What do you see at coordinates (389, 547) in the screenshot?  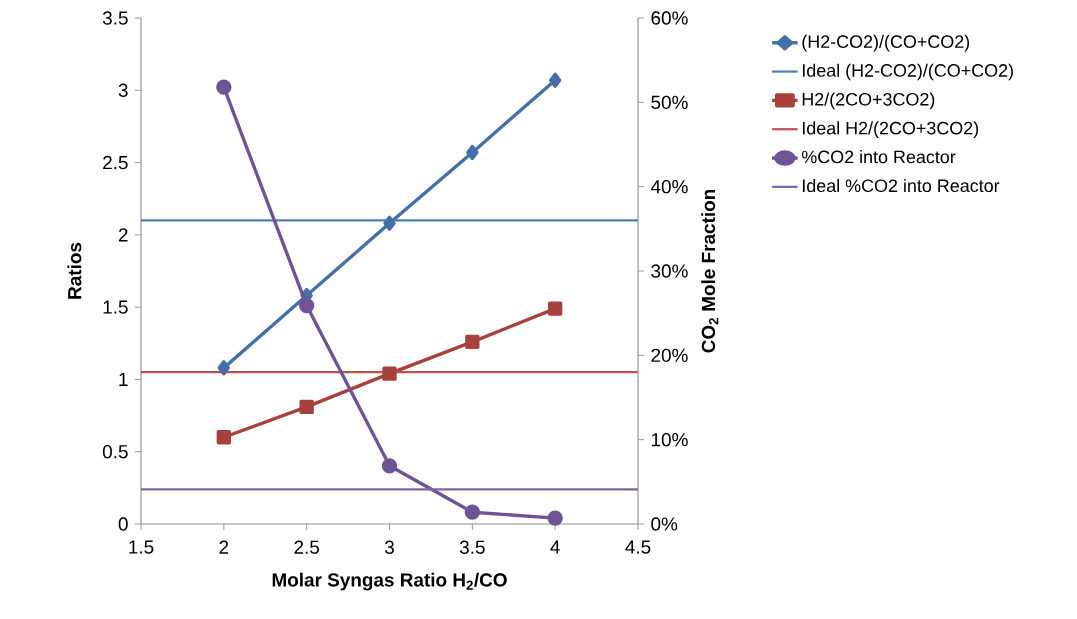 I see `x-tick-label: 3` at bounding box center [389, 547].